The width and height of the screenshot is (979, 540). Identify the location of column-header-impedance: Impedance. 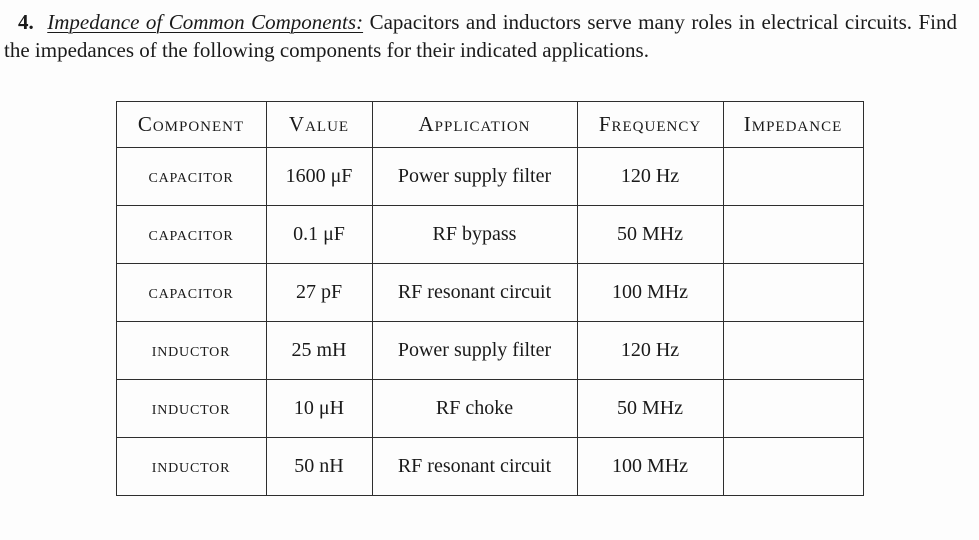
(793, 124).